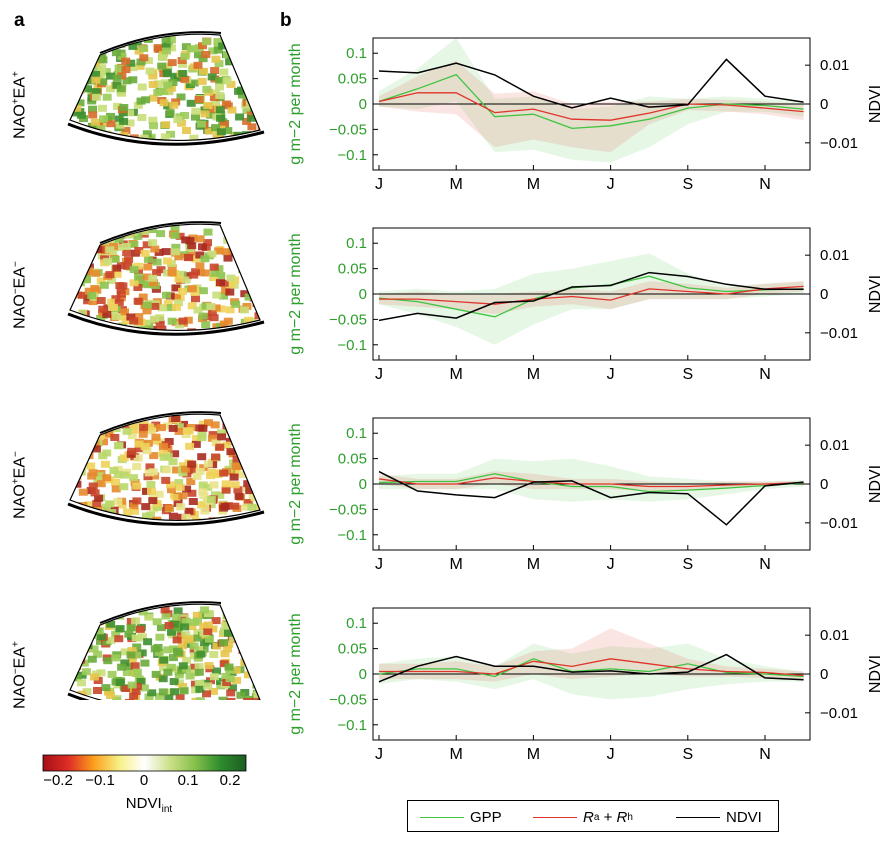 The image size is (890, 843). I want to click on y-axis-label: g m−2 per month, so click(295, 483).